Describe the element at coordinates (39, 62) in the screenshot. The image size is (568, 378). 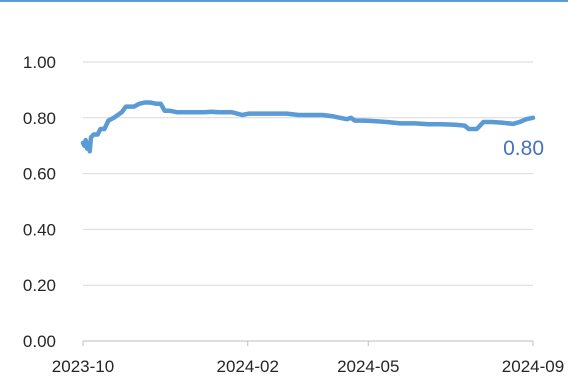
I see `y-tick-label: 1.00` at that location.